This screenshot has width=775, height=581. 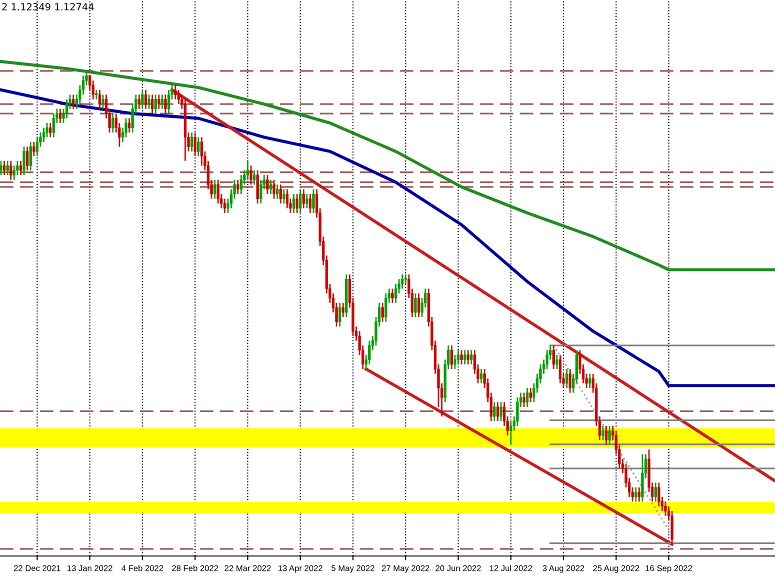 What do you see at coordinates (143, 568) in the screenshot?
I see `x-tick-label: 4 Feb 2022` at bounding box center [143, 568].